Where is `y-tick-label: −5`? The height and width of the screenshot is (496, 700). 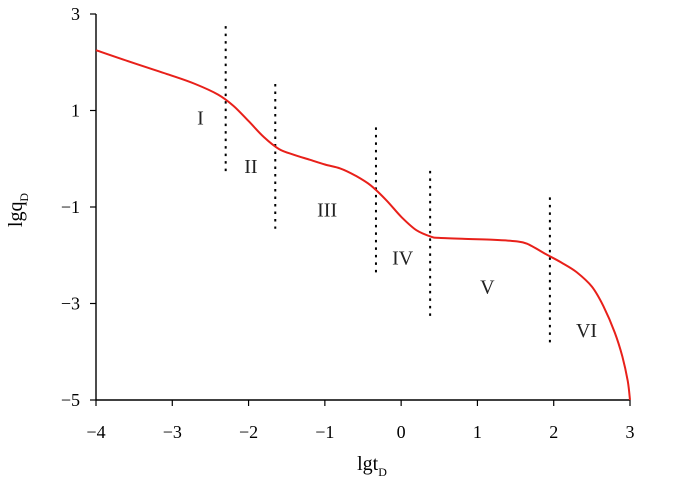 y-tick-label: −5 is located at coordinates (70, 400).